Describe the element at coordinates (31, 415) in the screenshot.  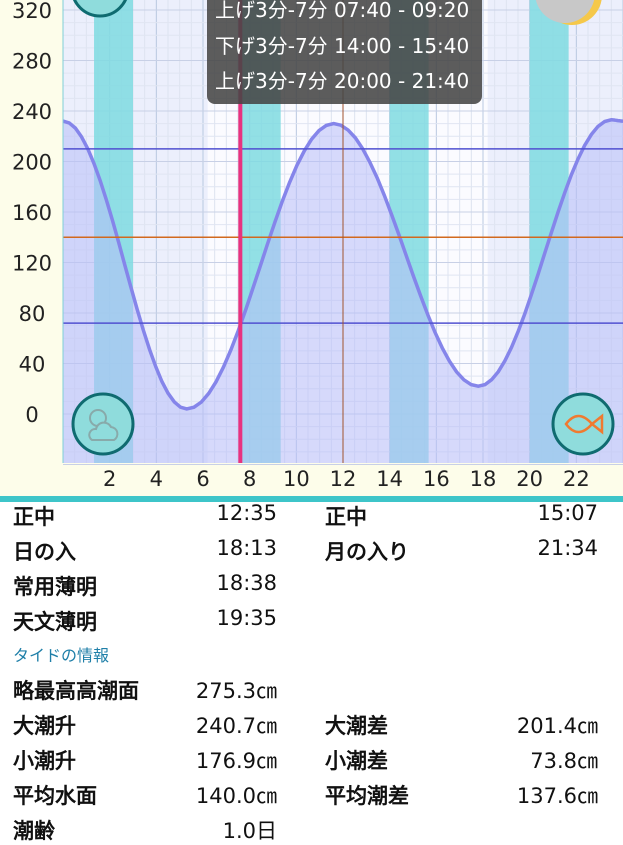
I see `y-tick-label: 0` at that location.